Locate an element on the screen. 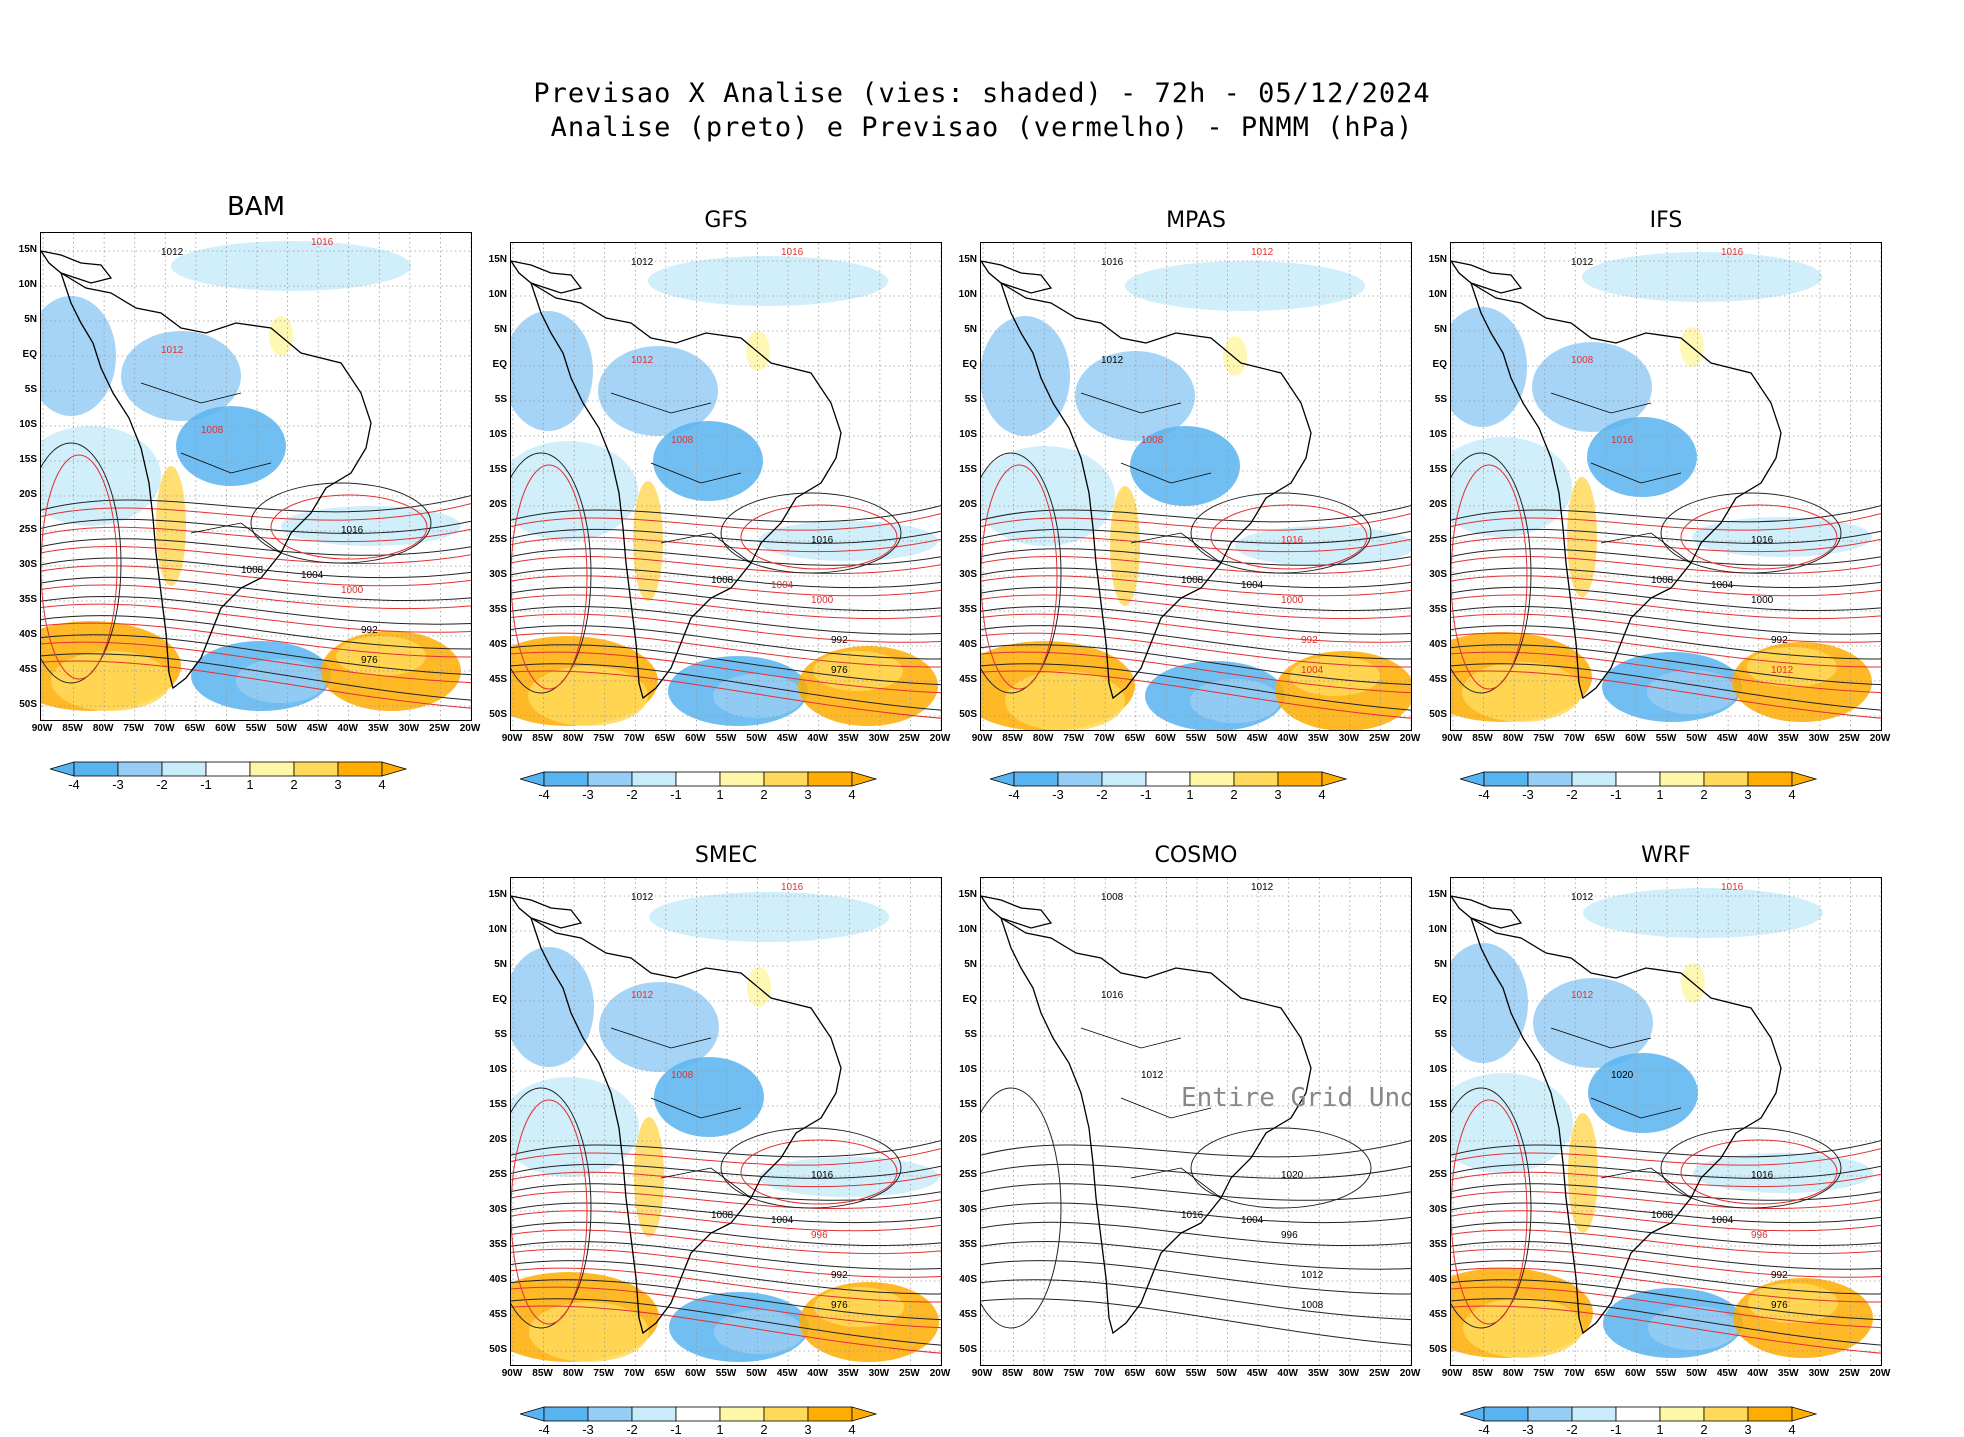 This screenshot has height=1437, width=1964. lon-tick-label: 60W is located at coordinates (695, 1373).